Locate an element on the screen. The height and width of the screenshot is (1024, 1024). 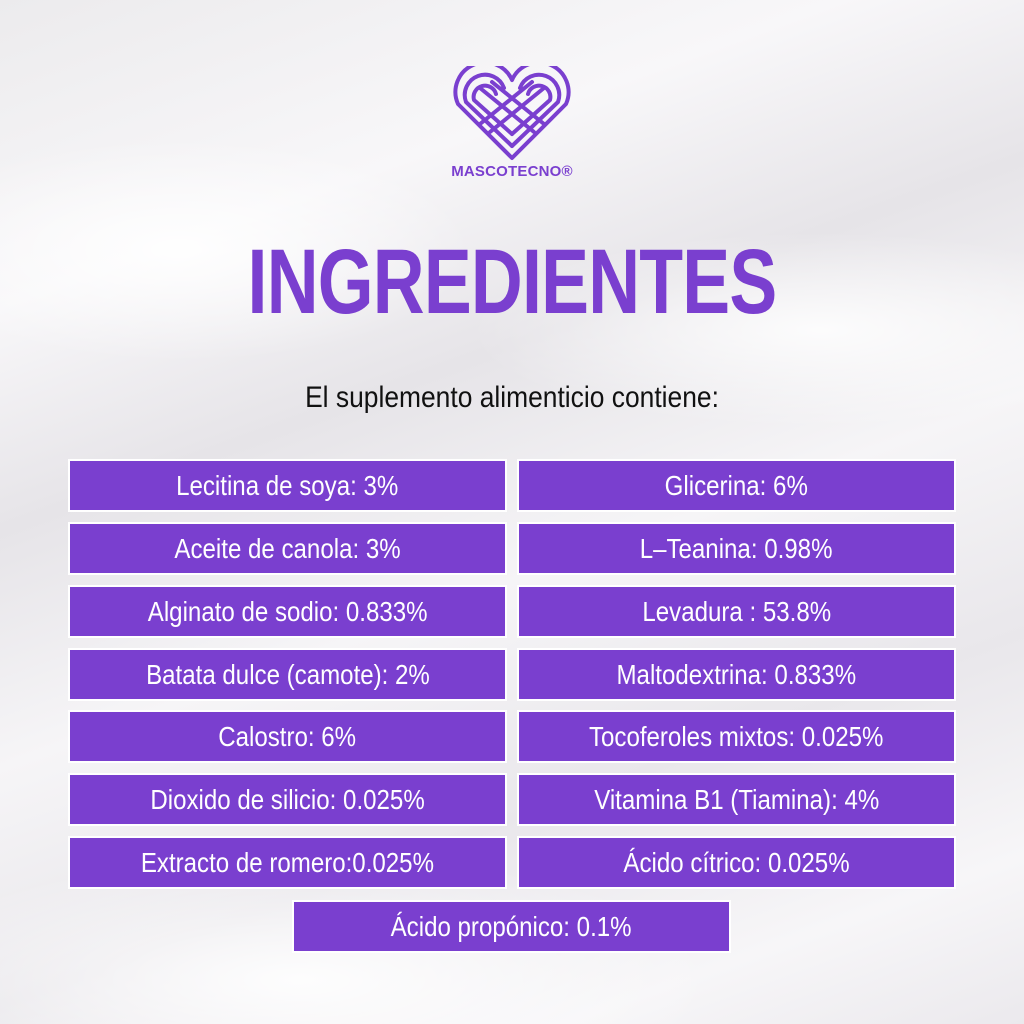
ingredient-item: Vitamina B1 (Tiamina): 4% is located at coordinates (736, 799).